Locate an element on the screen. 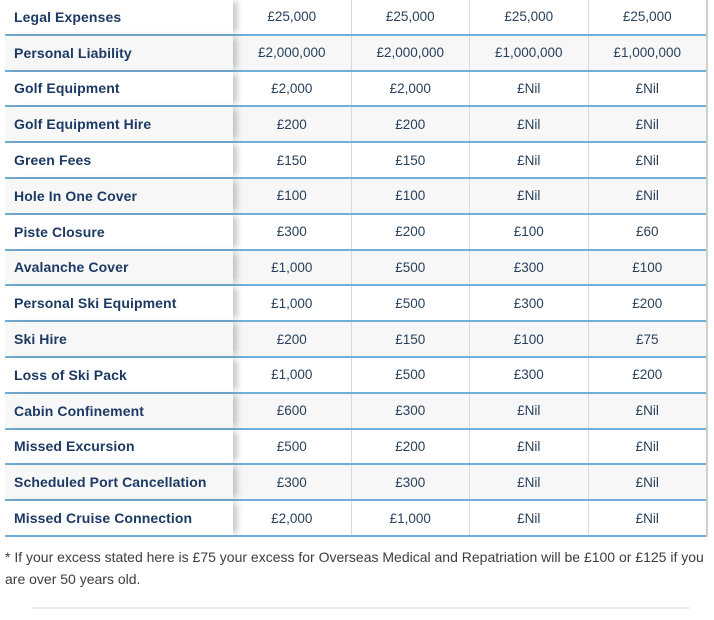 This screenshot has width=714, height=620. table-row: Hole In One Cover £100 £100 £Nil £Nil is located at coordinates (356, 196).